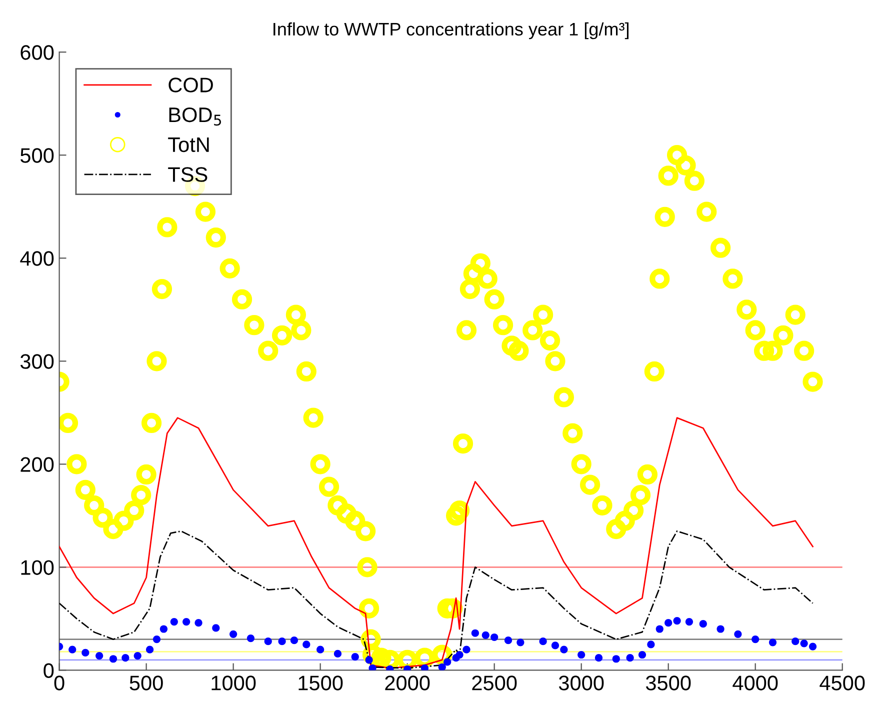 This screenshot has width=872, height=704. Describe the element at coordinates (188, 145) in the screenshot. I see `legend-label: TotN` at that location.